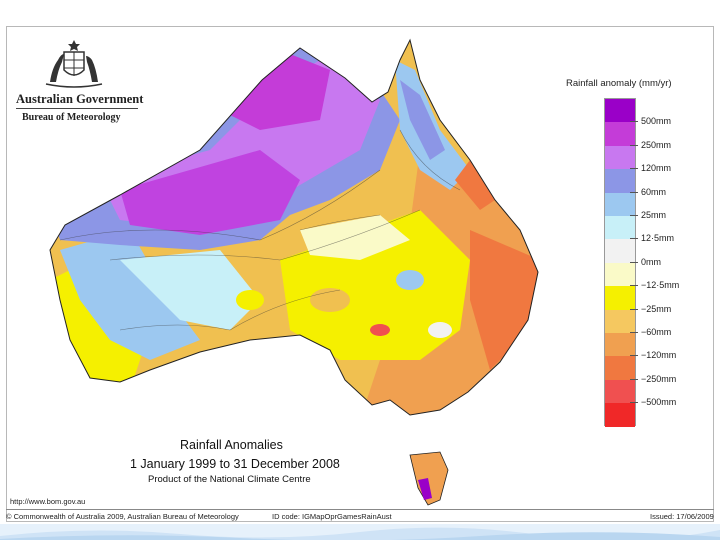  What do you see at coordinates (360, 532) in the screenshot?
I see `decorative-band` at bounding box center [360, 532].